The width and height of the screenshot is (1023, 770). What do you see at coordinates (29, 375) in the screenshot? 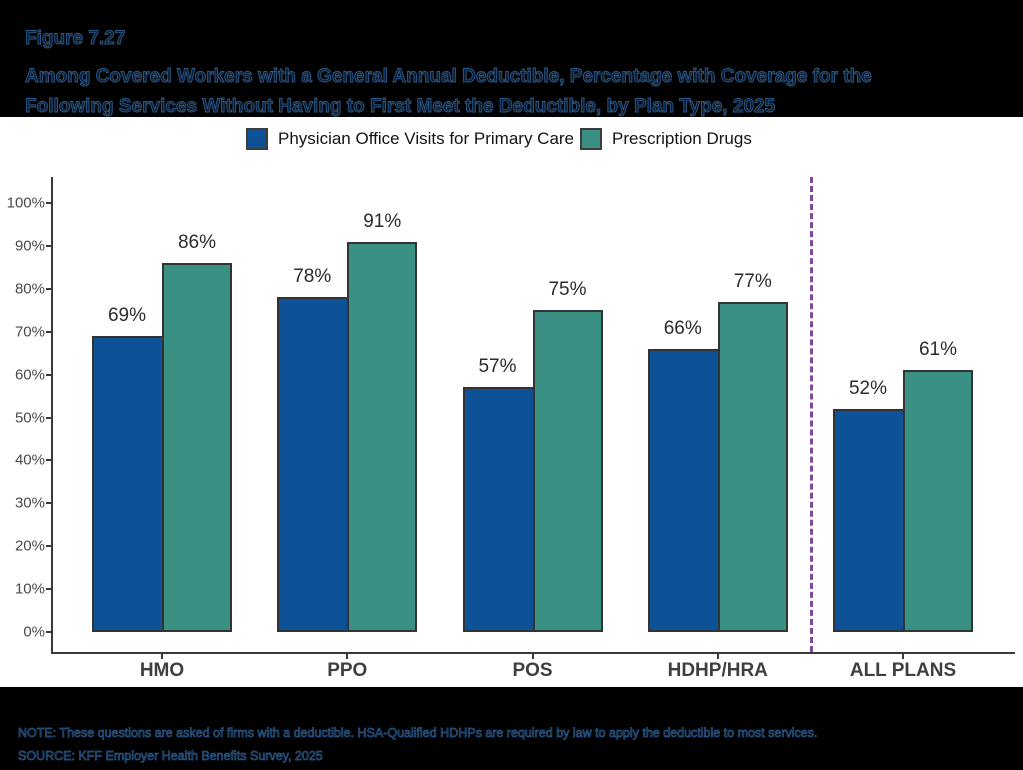
I see `y-tick-label: 60%` at bounding box center [29, 375].